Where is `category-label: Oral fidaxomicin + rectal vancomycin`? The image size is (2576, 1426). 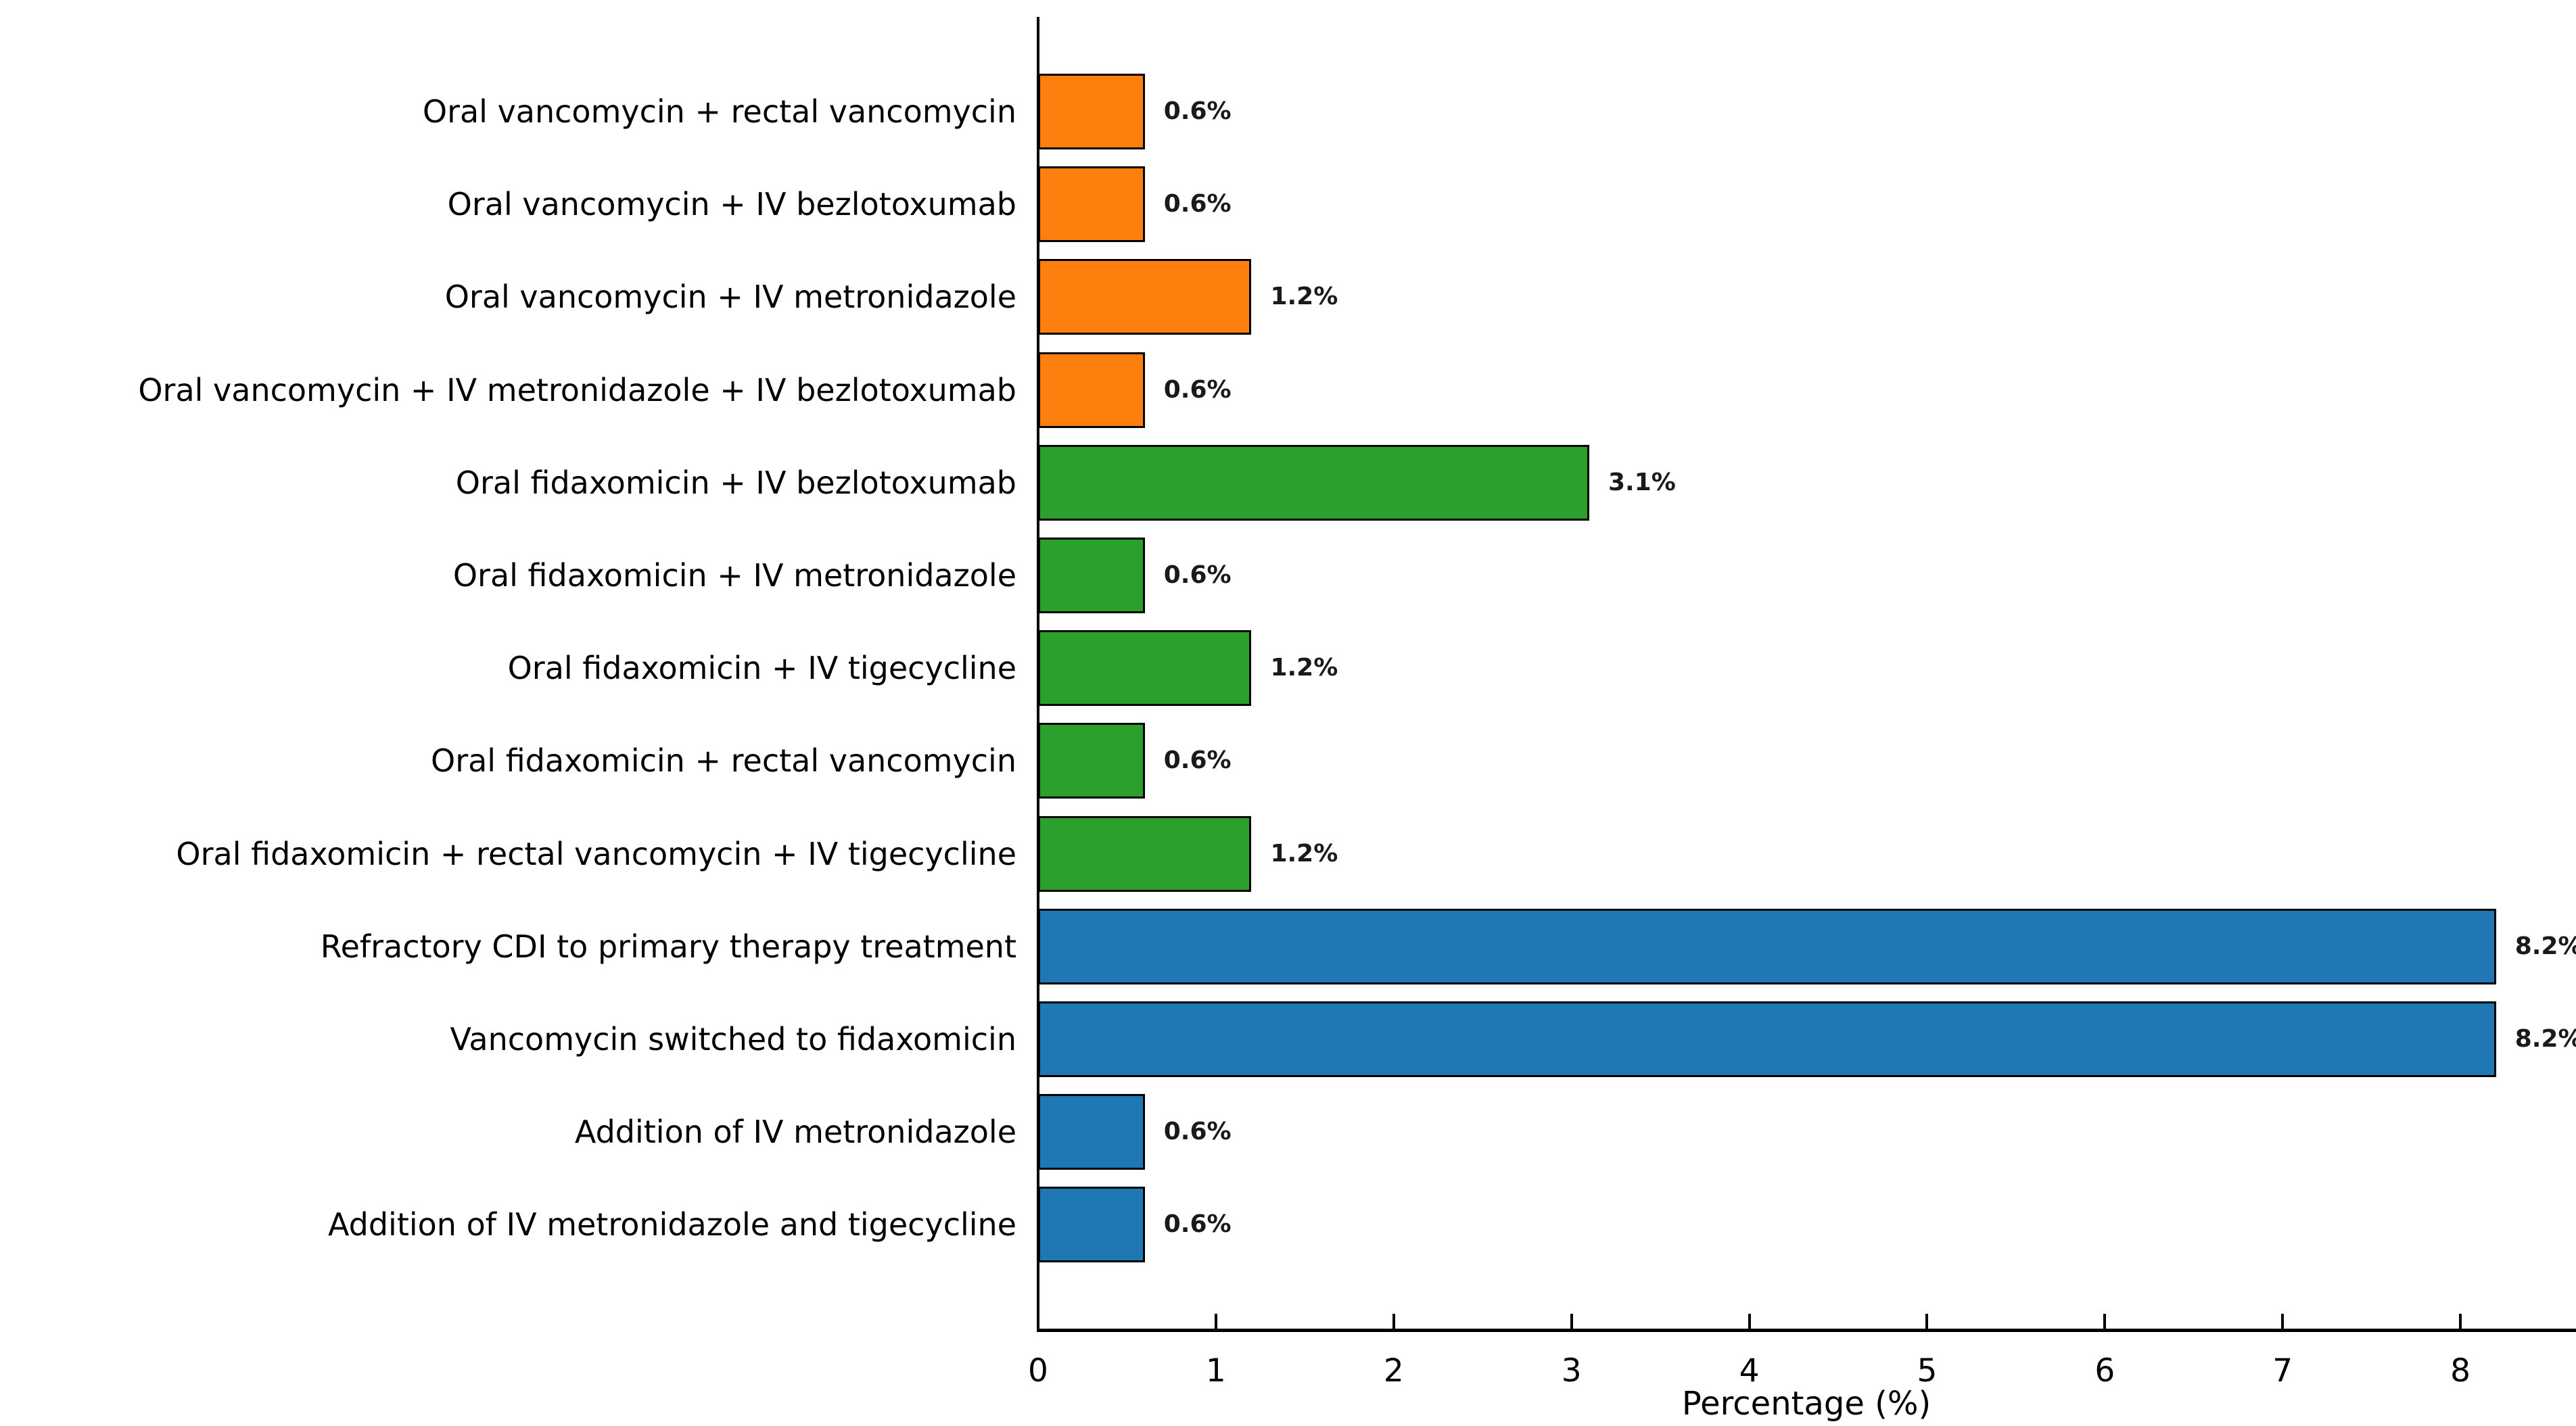
category-label: Oral fidaxomicin + rectal vancomycin is located at coordinates (723, 761).